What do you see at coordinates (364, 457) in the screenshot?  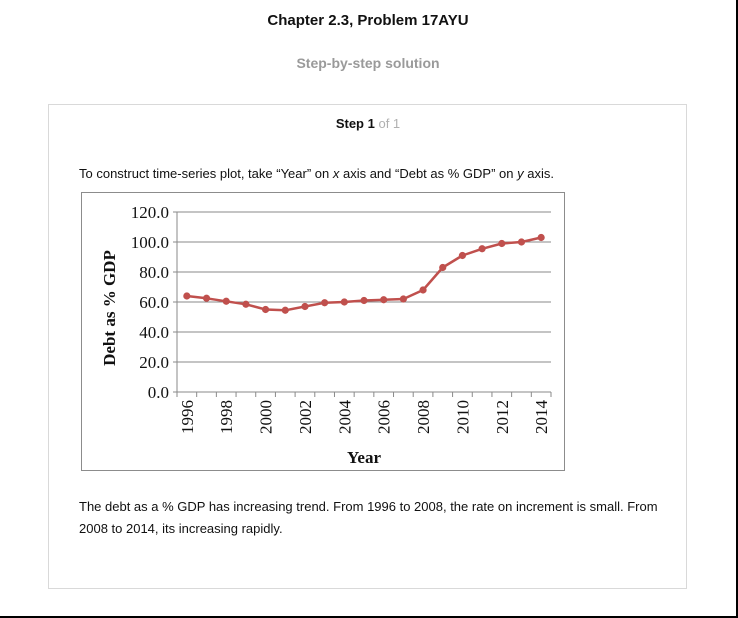 I see `x-axis-title: Year` at bounding box center [364, 457].